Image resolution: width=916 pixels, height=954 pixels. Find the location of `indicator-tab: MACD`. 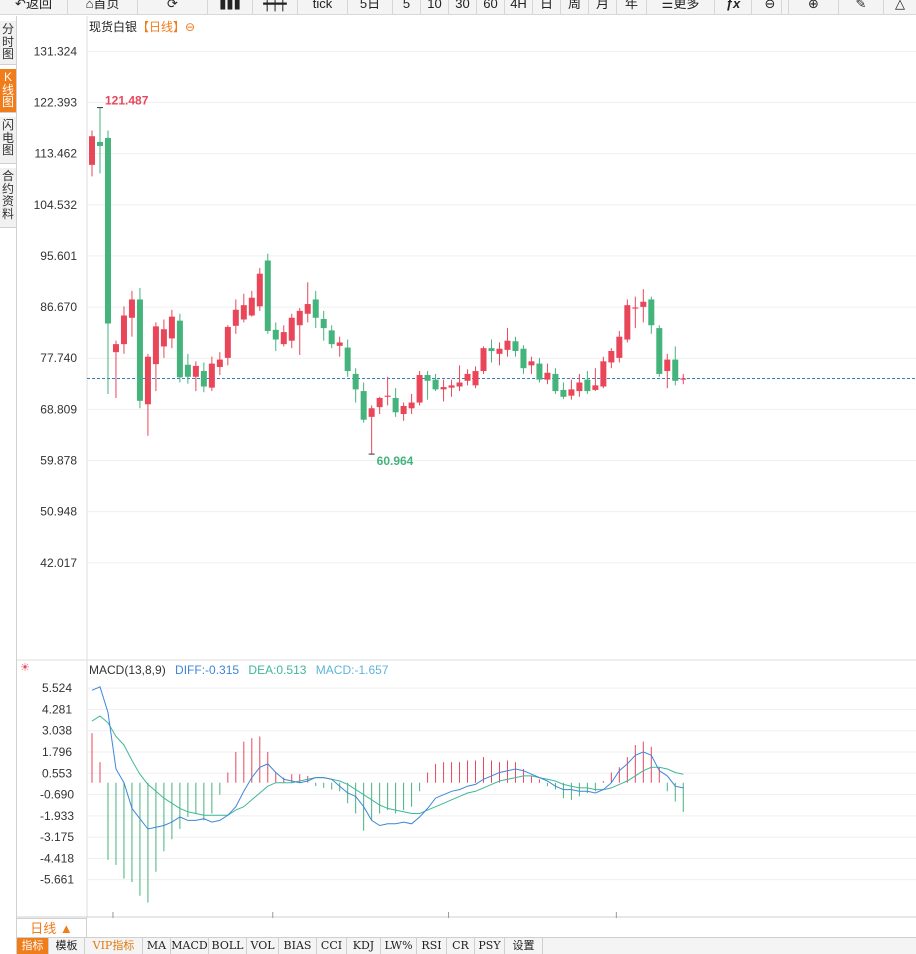

indicator-tab: MACD is located at coordinates (190, 946).